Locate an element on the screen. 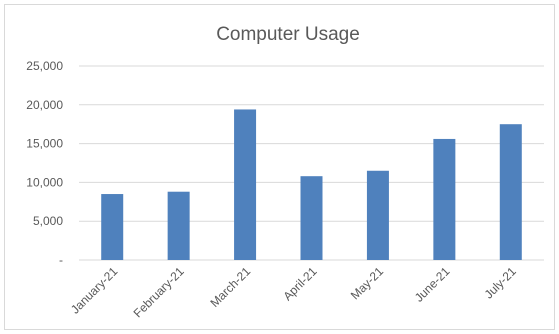 The height and width of the screenshot is (334, 559). x-tick-label: June-21 is located at coordinates (432, 284).